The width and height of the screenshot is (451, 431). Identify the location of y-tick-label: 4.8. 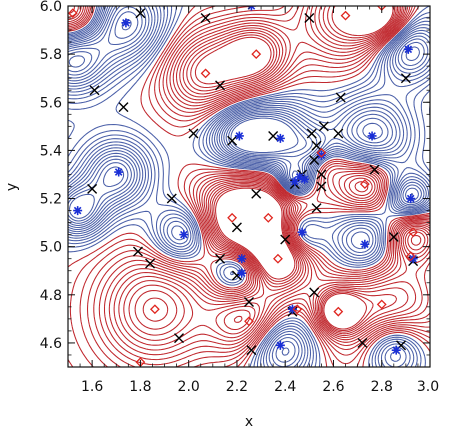
(51, 296).